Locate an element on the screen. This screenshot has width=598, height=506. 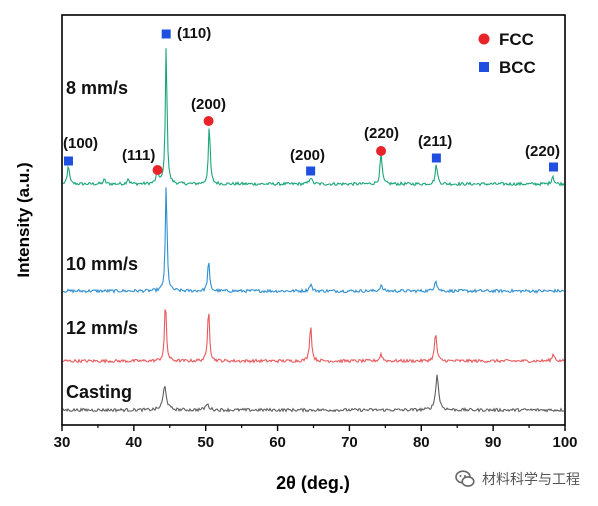
x-tick-label: 30 is located at coordinates (62, 442).